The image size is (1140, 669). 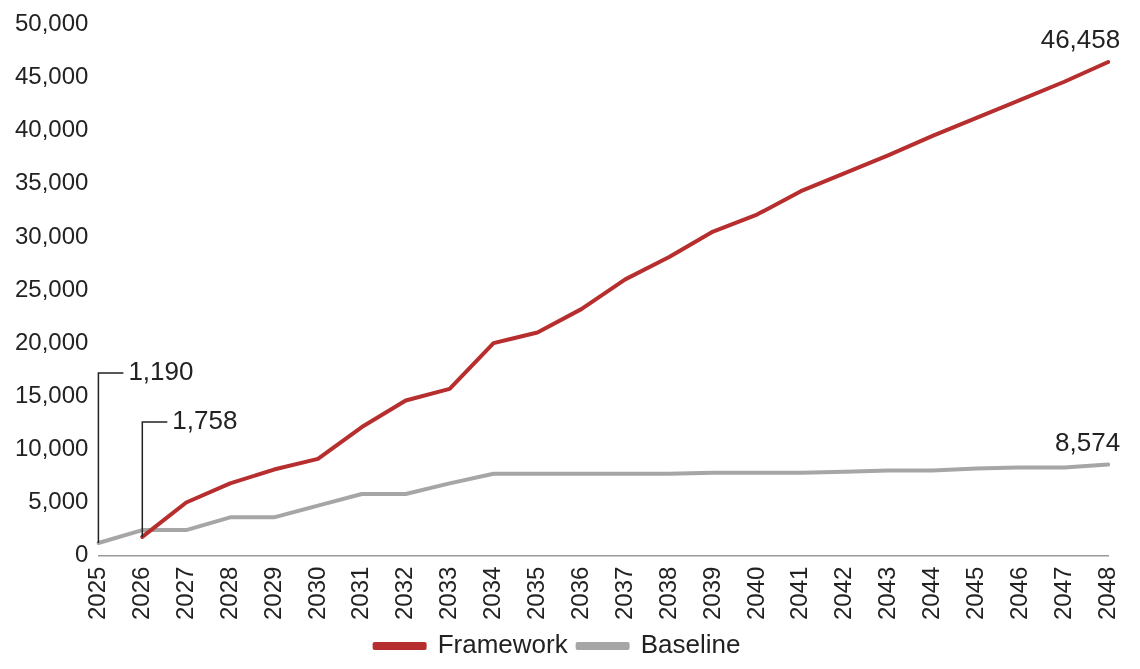 I want to click on data-label: 8,574, so click(x=1088, y=441).